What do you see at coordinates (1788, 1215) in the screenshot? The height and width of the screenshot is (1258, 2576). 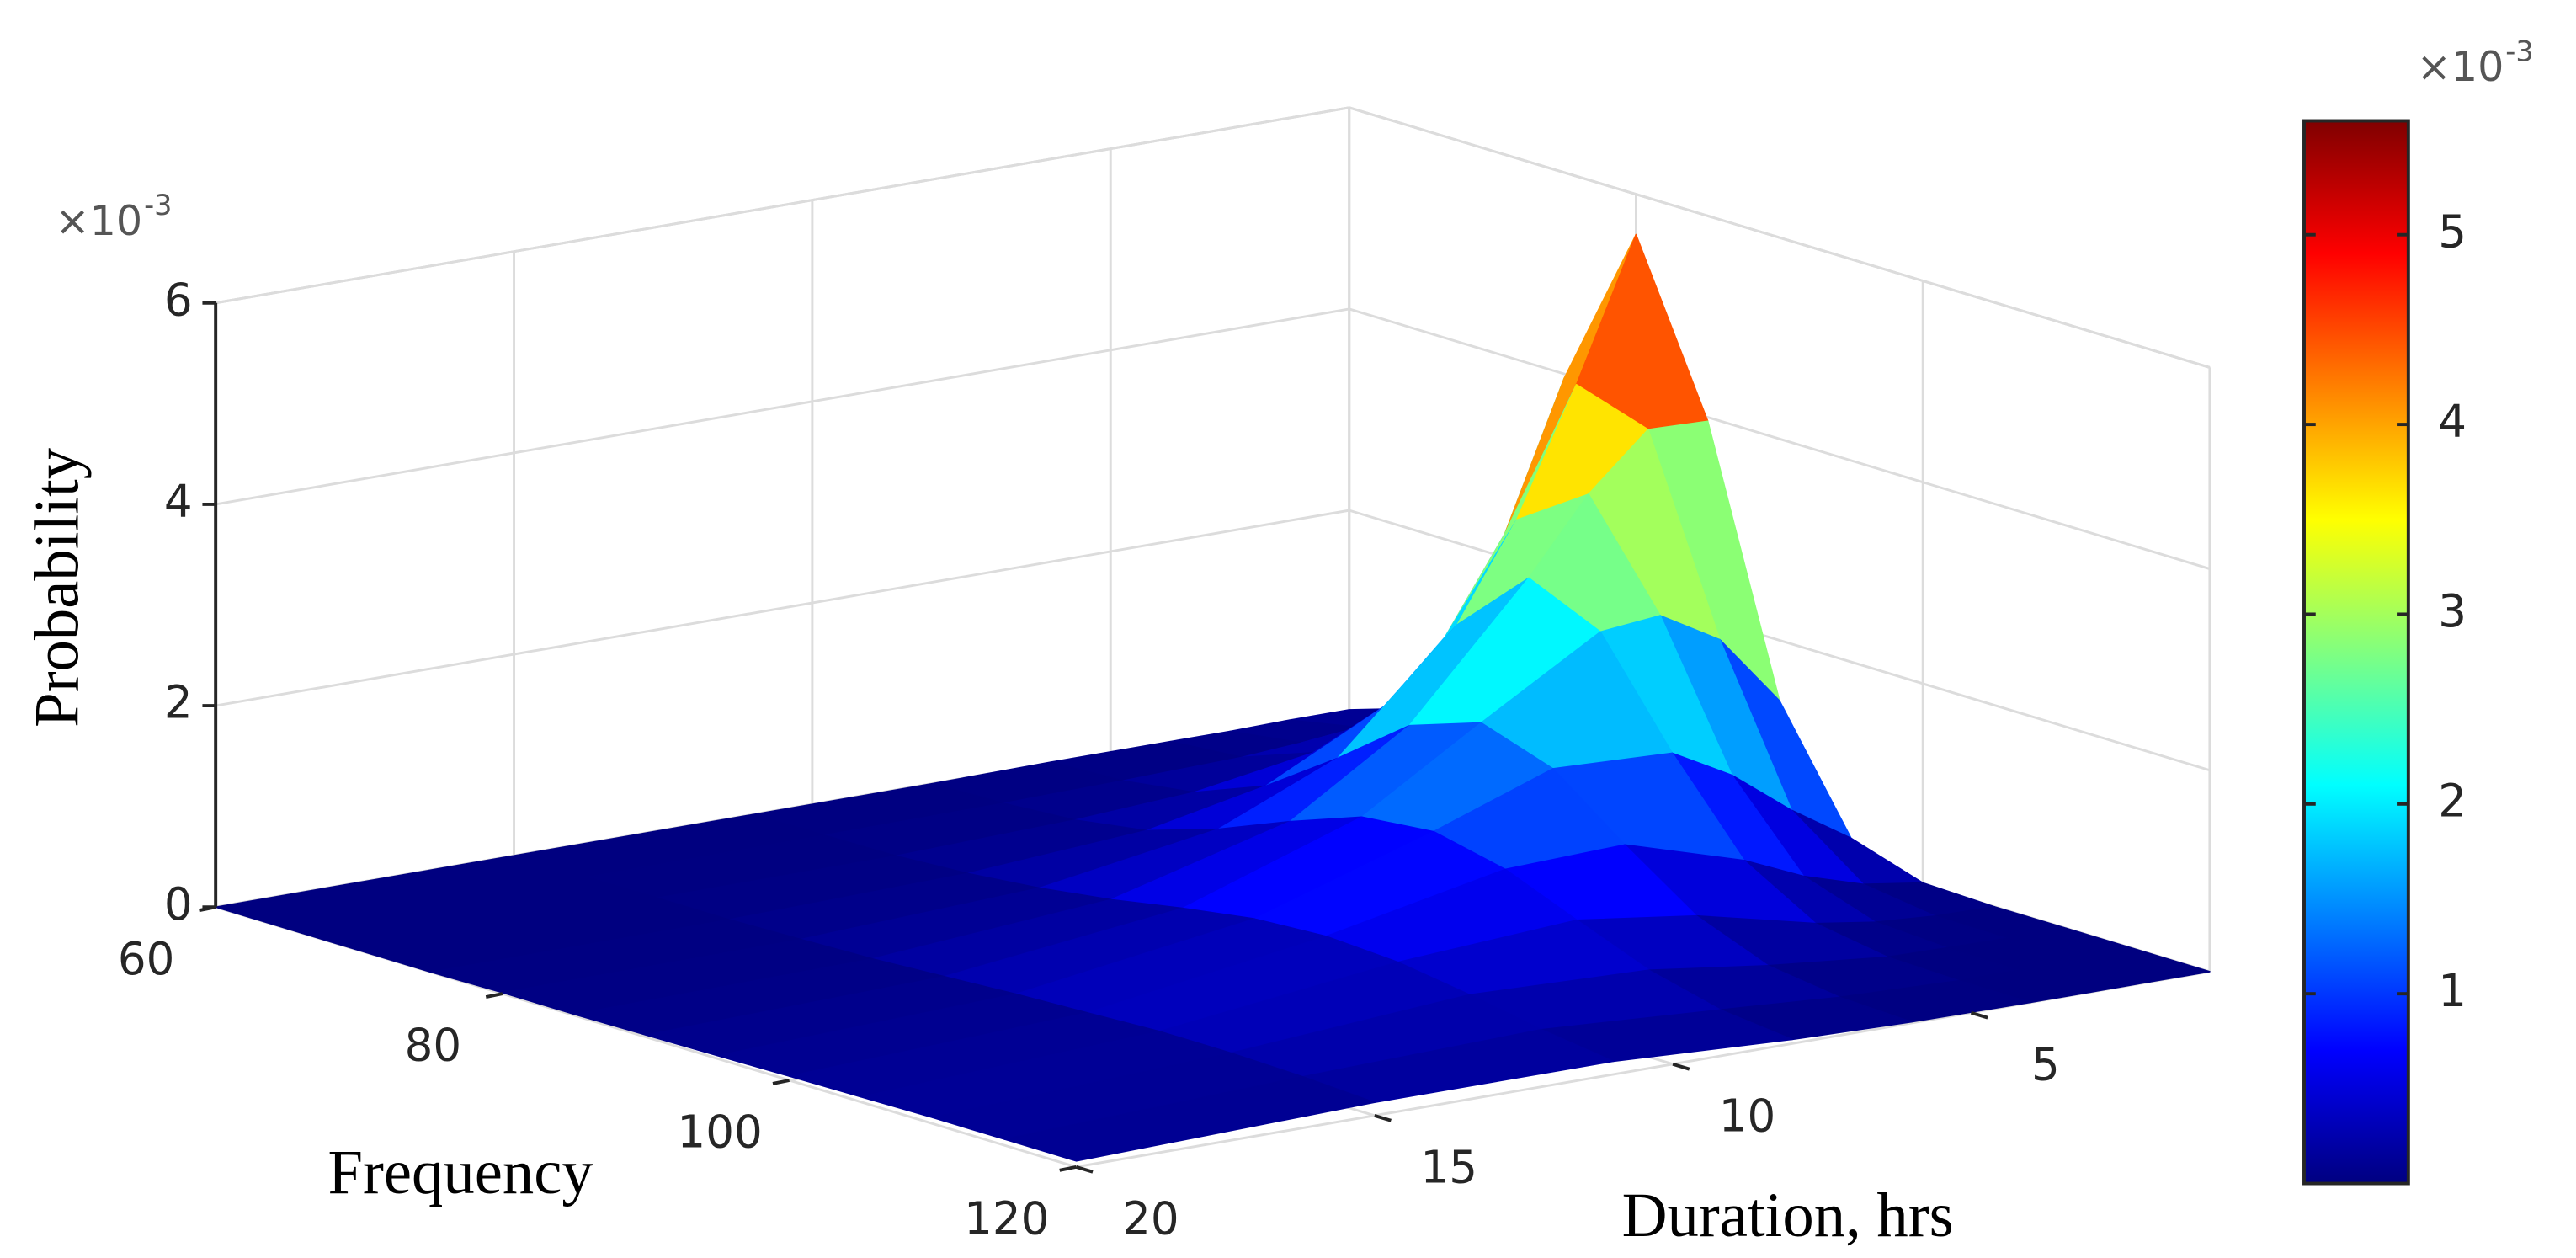 I see `y-axis-label: Duration, hrs` at bounding box center [1788, 1215].